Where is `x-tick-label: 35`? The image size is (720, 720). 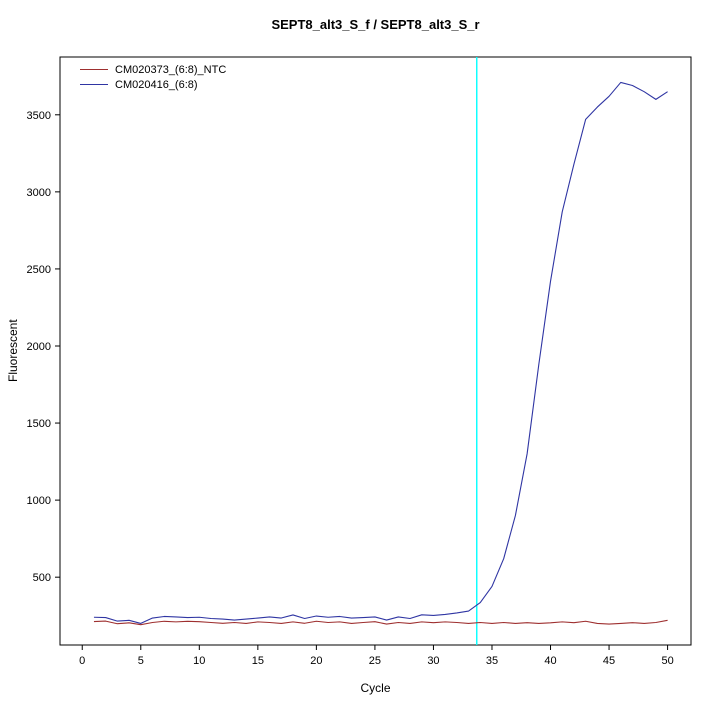
x-tick-label: 35 is located at coordinates (492, 661).